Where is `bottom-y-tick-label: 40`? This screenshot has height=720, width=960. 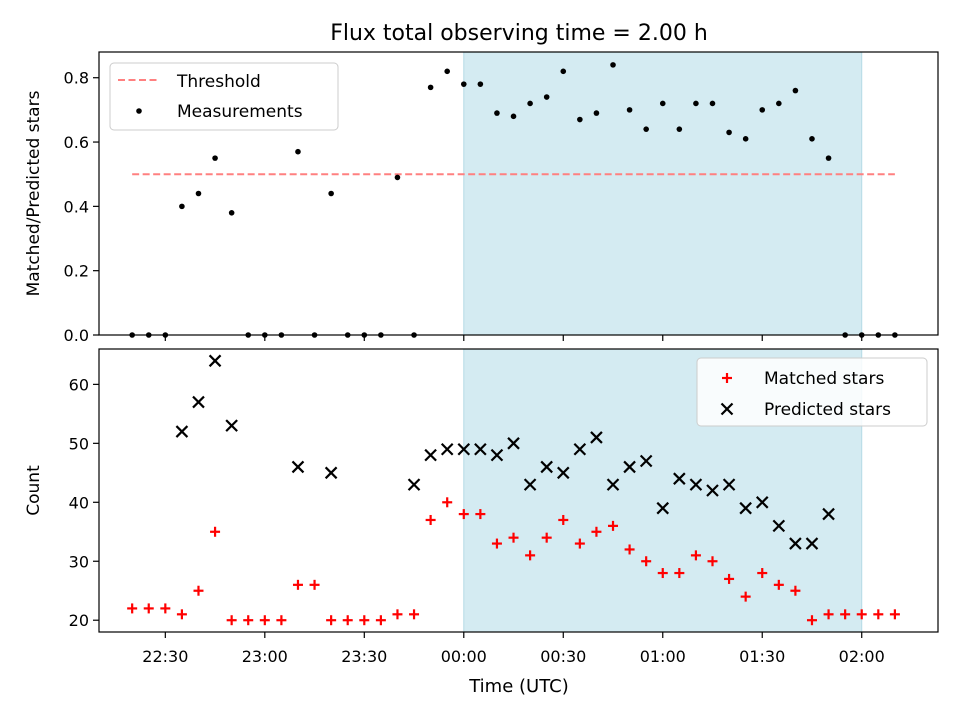
bottom-y-tick-label: 40 is located at coordinates (79, 502).